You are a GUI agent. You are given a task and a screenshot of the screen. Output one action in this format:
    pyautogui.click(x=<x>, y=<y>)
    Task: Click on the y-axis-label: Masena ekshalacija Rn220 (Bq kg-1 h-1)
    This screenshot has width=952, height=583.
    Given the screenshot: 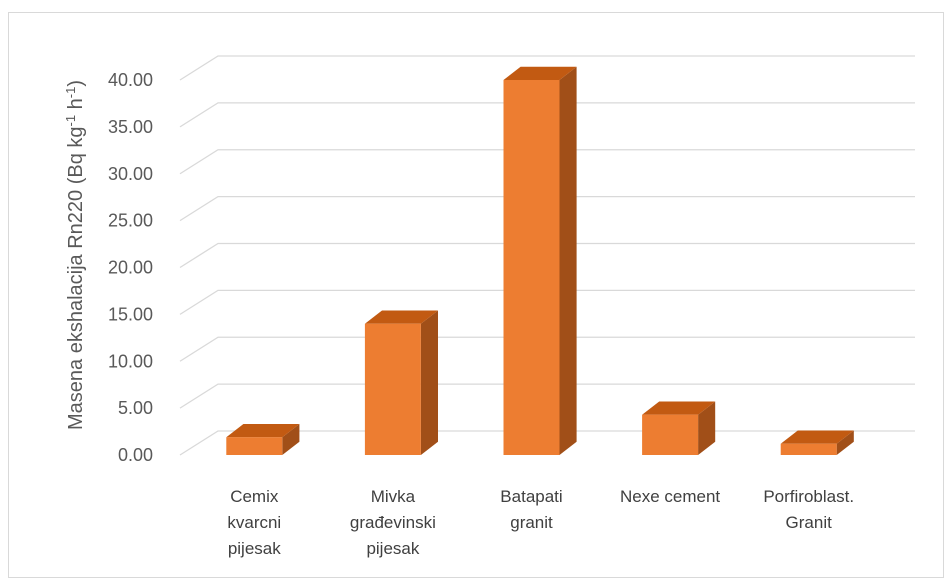 What is the action you would take?
    pyautogui.click(x=75, y=255)
    